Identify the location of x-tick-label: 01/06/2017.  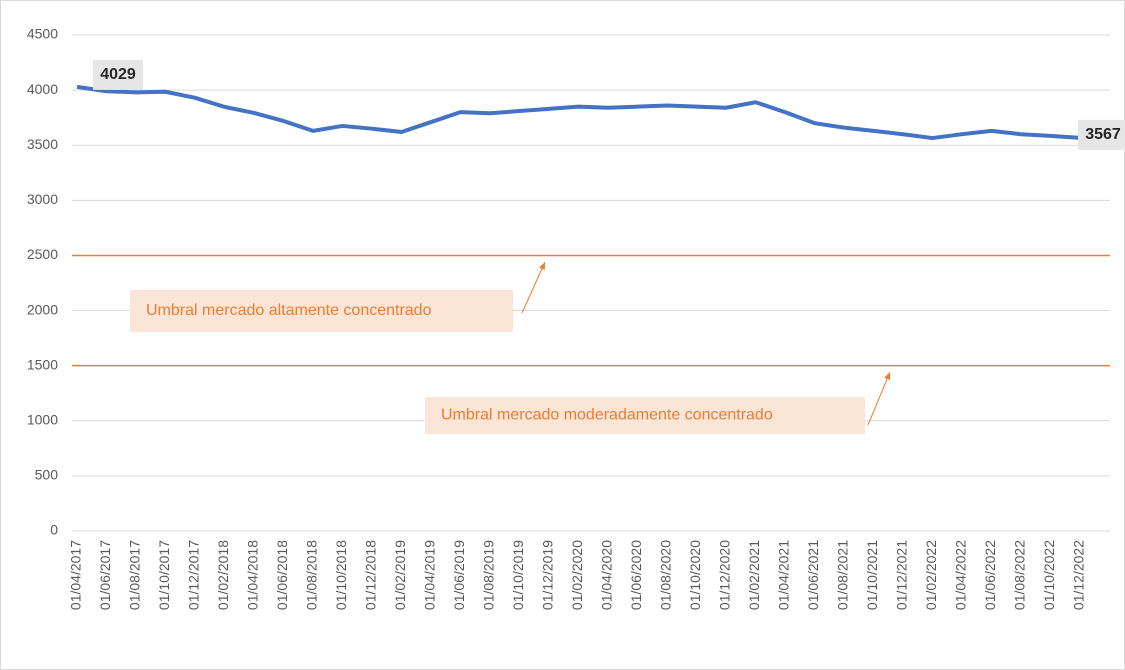
(105, 575).